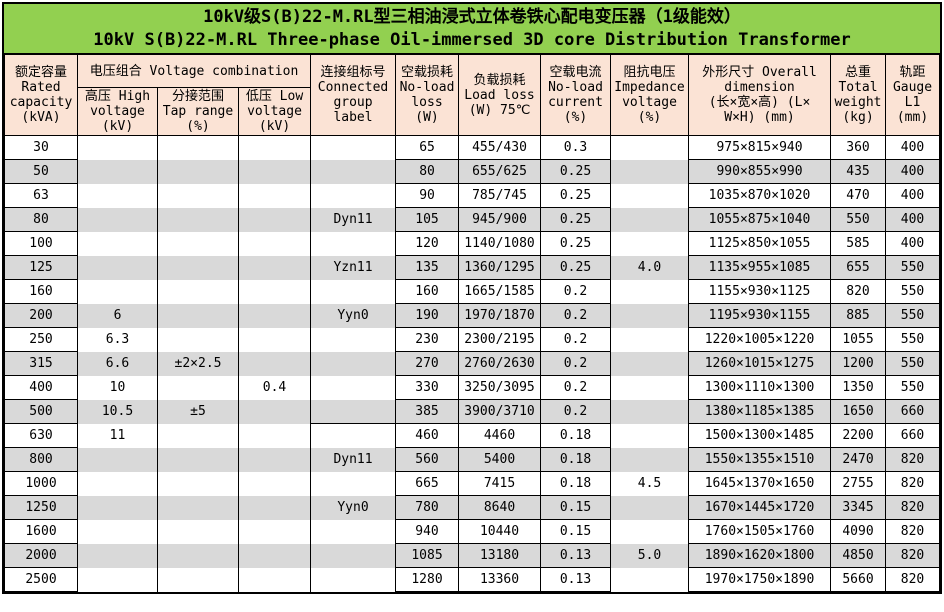  I want to click on cell-noload_loss: 330, so click(427, 387).